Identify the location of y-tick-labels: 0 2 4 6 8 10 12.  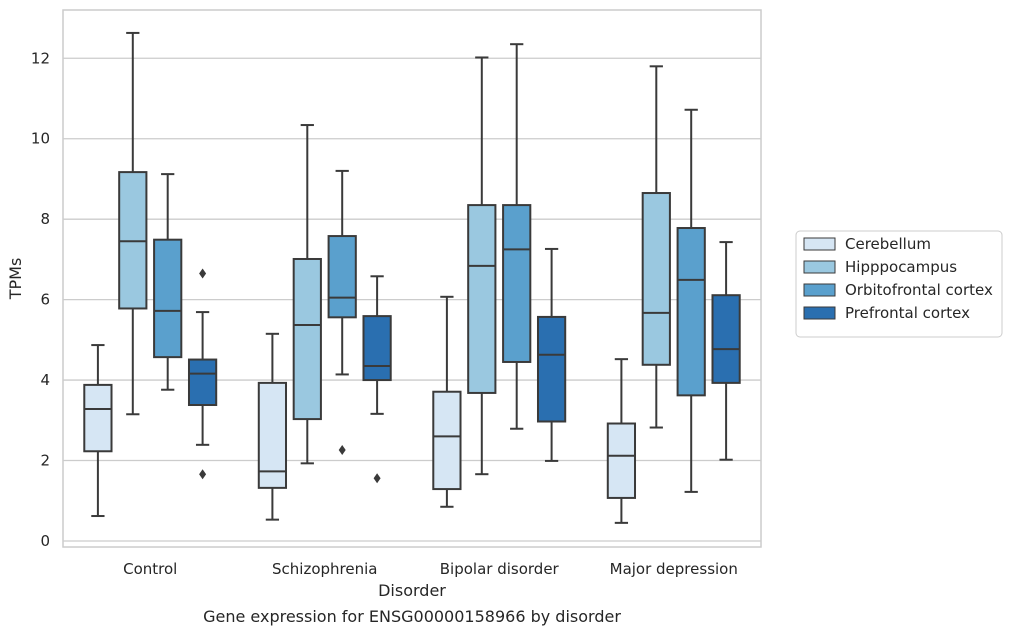
(40, 299).